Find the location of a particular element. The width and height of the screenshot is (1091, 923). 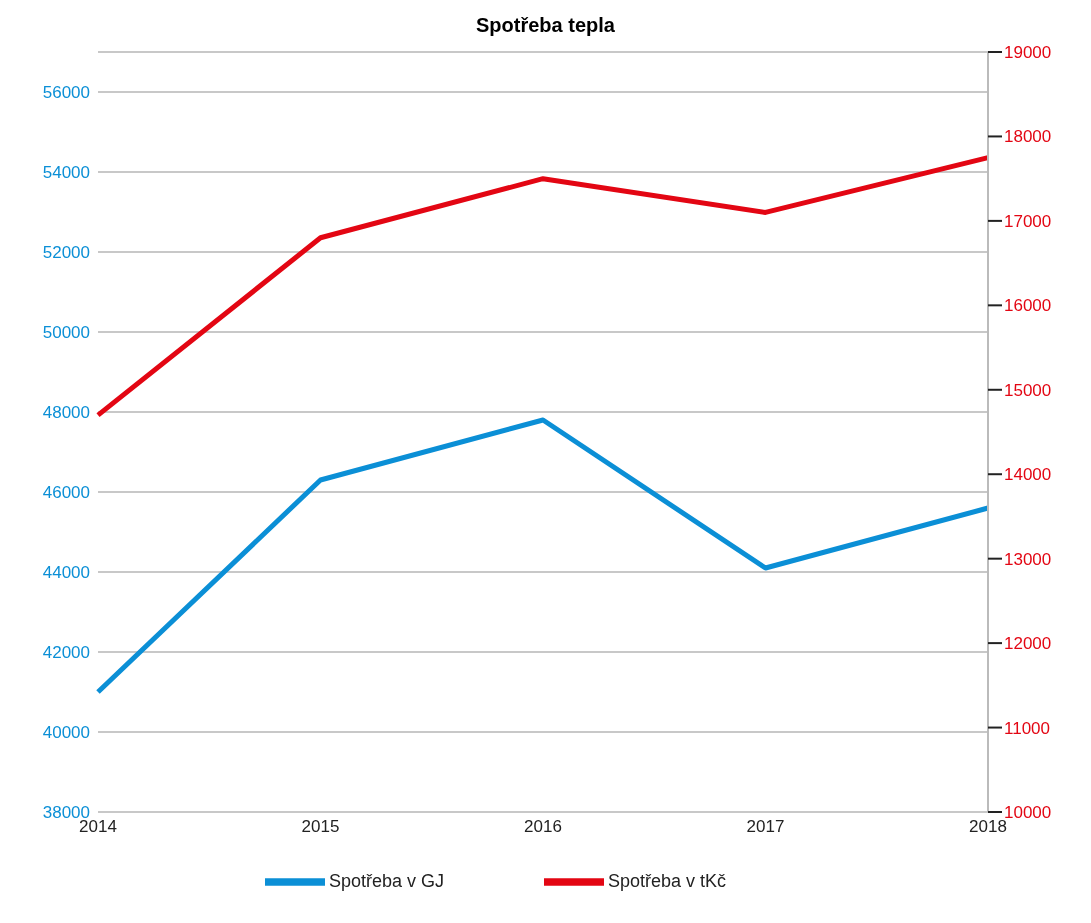

y-tick-label: 52000 is located at coordinates (66, 253).